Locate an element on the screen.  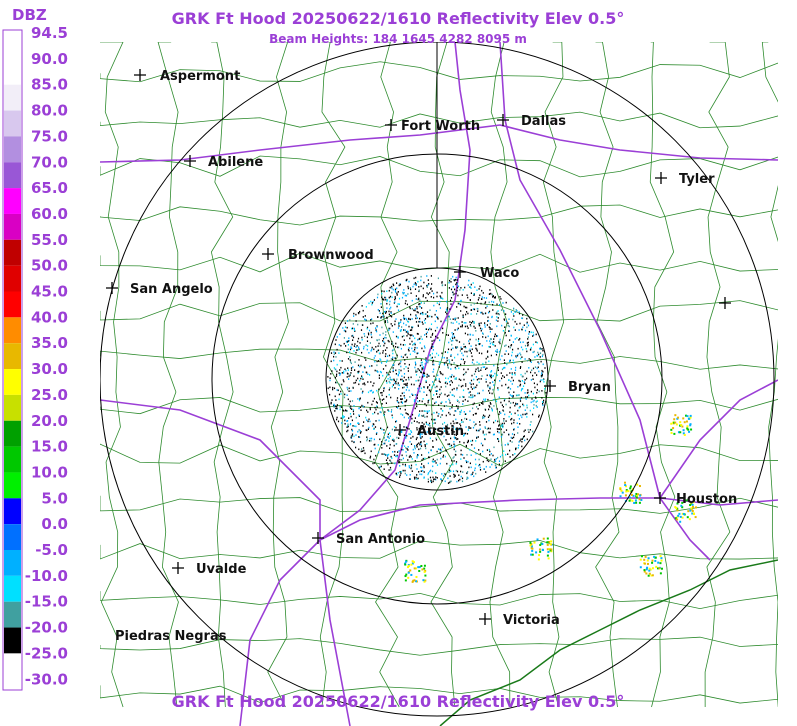
highway is located at coordinates (548, 519).